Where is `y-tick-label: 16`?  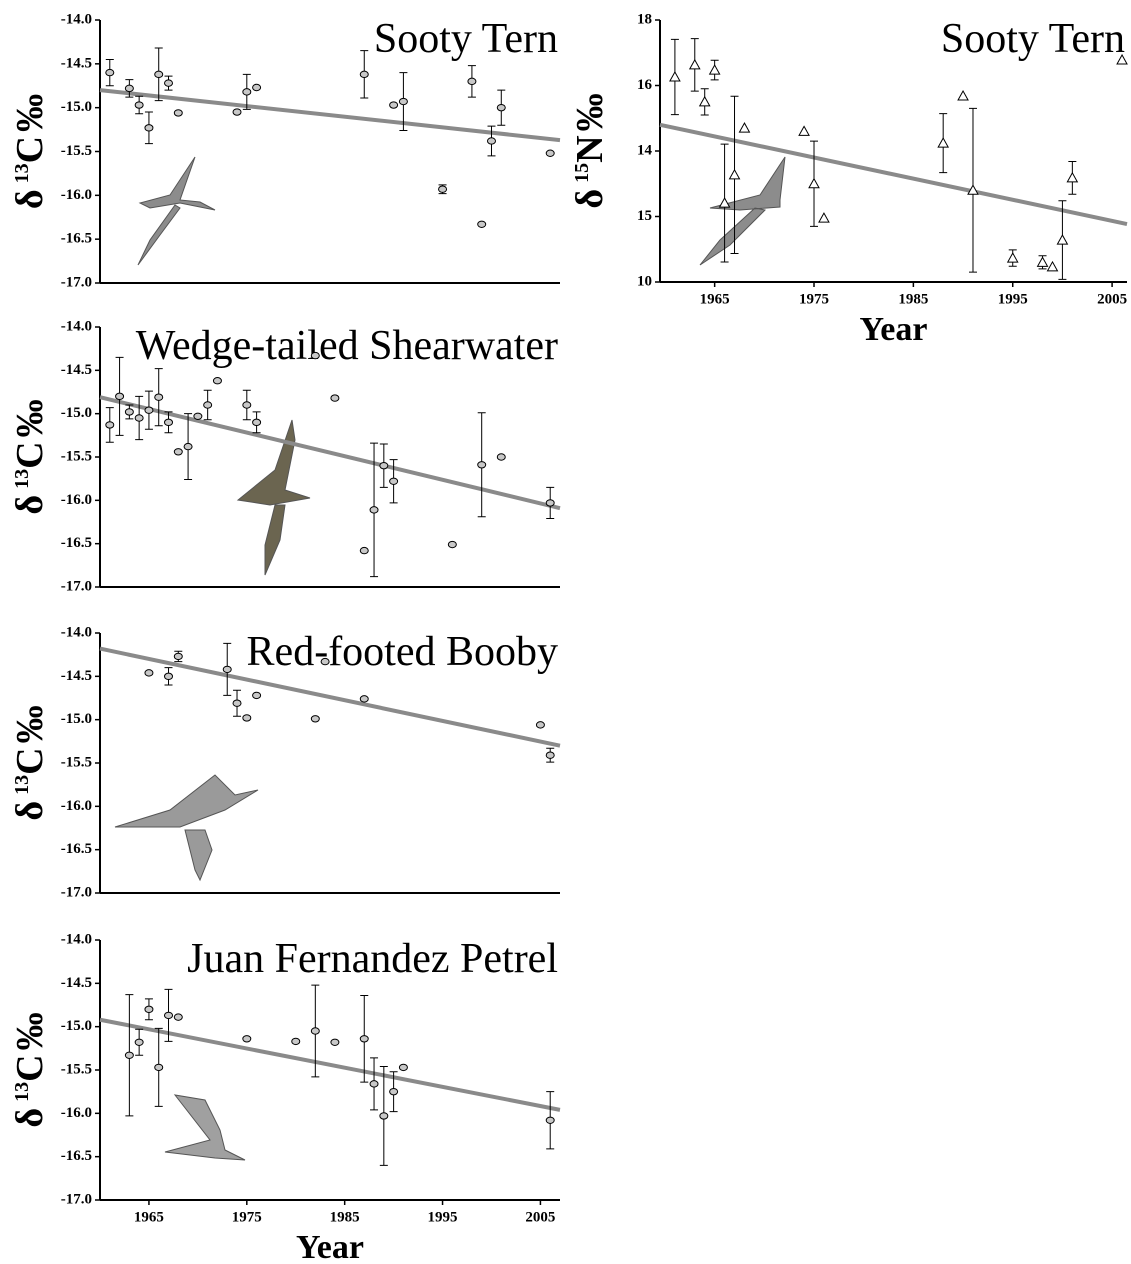
y-tick-label: 16 is located at coordinates (645, 85).